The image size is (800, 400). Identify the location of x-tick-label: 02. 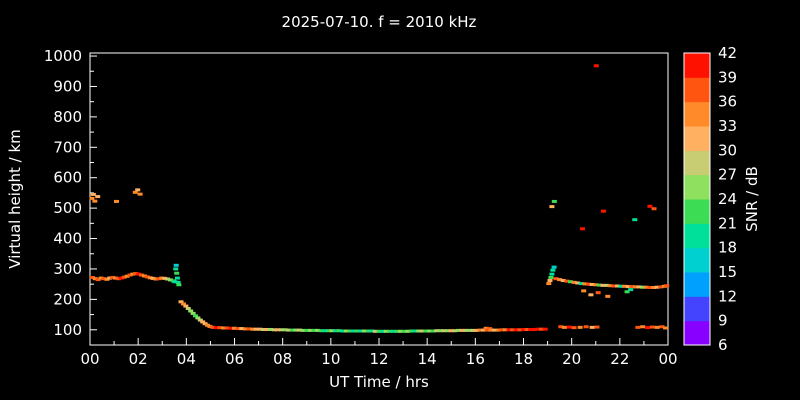
(138, 359).